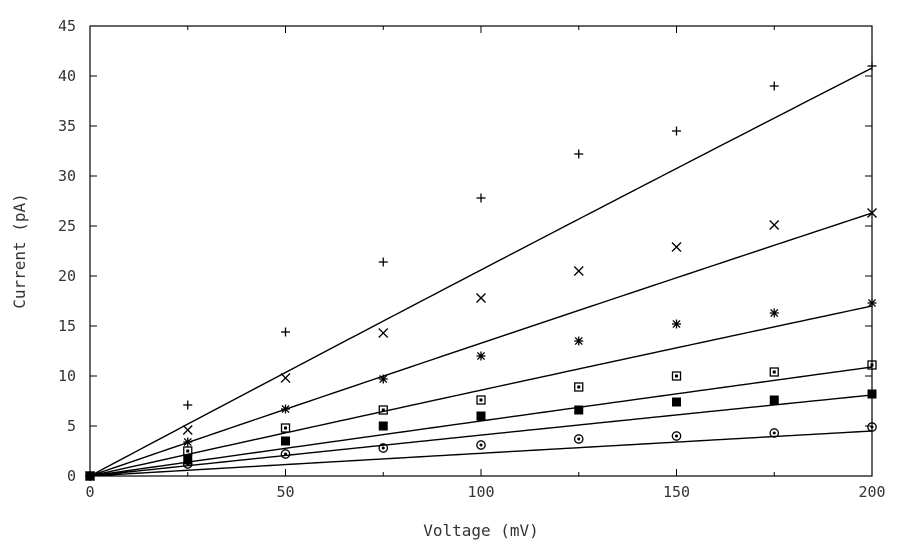  Describe the element at coordinates (67, 26) in the screenshot. I see `y-tick-label: 45` at that location.